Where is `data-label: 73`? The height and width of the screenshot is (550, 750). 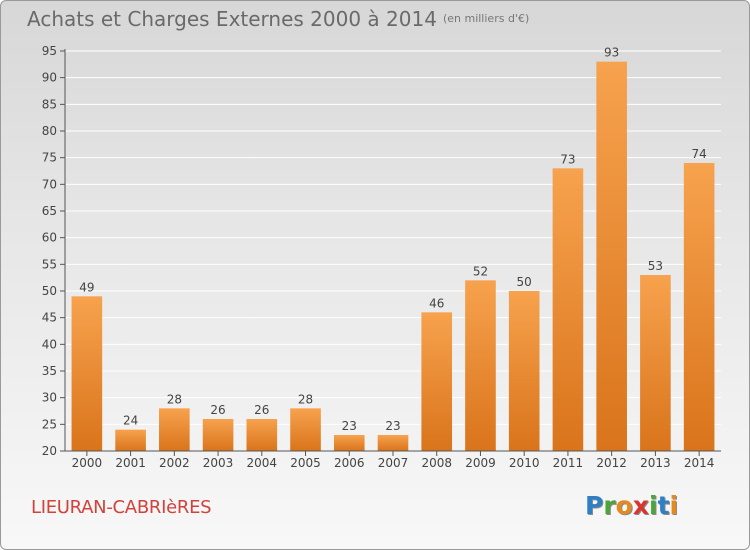 data-label: 73 is located at coordinates (567, 159).